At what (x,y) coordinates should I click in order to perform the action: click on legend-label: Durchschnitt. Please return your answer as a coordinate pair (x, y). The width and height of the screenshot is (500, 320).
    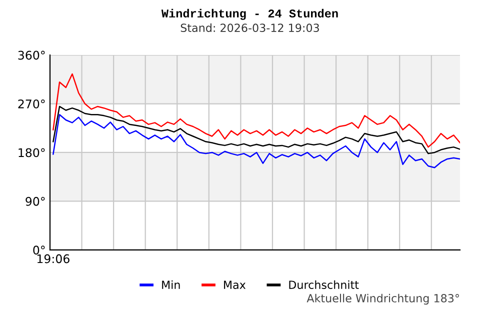
    Looking at the image, I should click on (324, 284).